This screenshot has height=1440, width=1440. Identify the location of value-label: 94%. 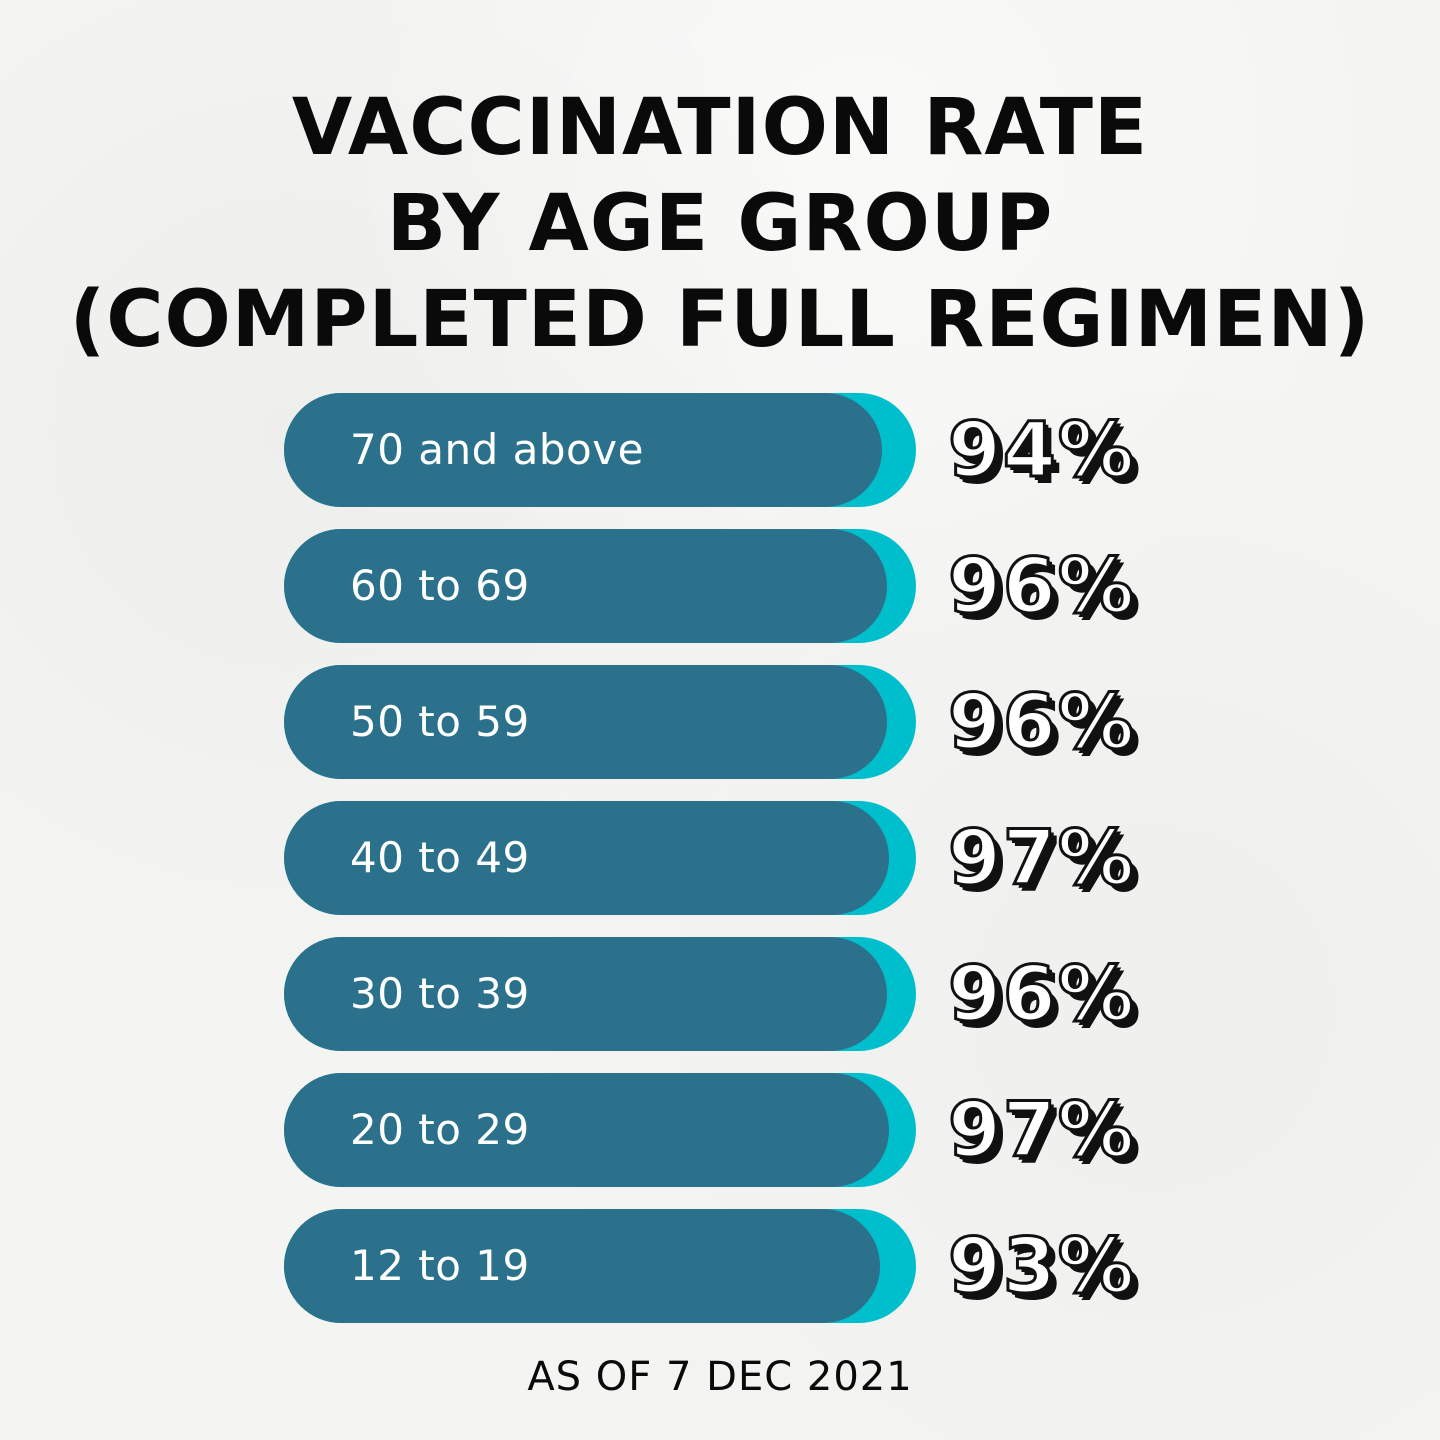
(1041, 450).